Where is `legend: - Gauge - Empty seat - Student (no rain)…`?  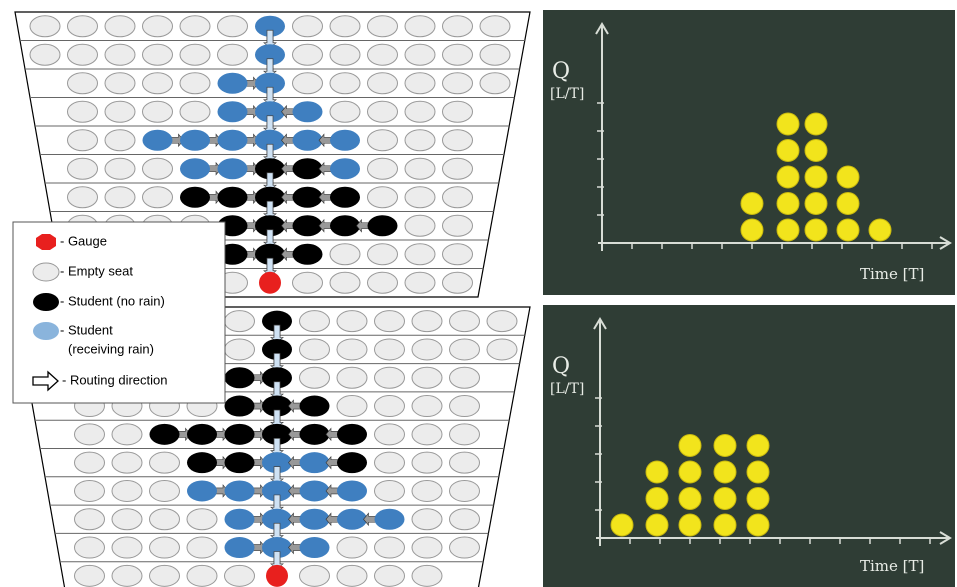 legend: - Gauge - Empty seat - Student (no rain)… is located at coordinates (119, 312).